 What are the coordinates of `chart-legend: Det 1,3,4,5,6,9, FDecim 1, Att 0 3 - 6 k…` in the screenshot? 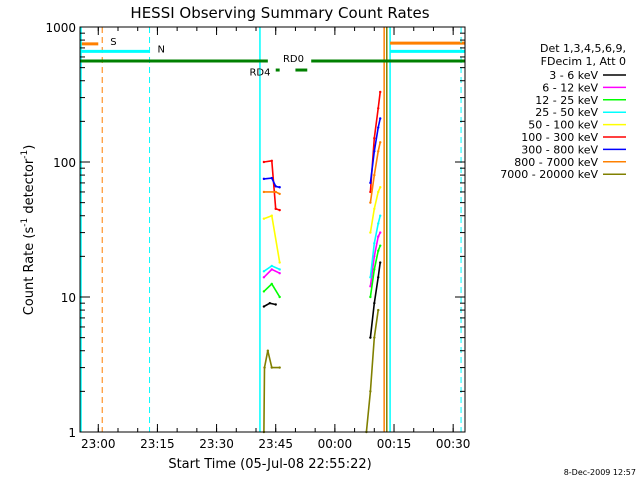 It's located at (563, 111).